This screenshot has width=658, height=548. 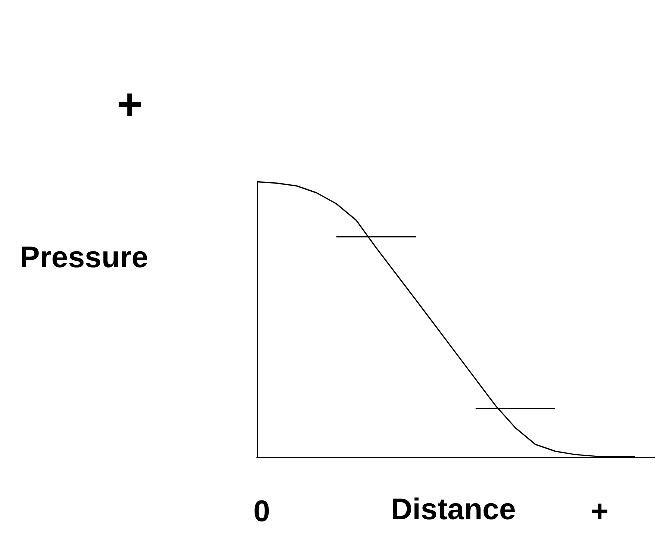 What do you see at coordinates (453, 510) in the screenshot?
I see `x-axis-title: Distance` at bounding box center [453, 510].